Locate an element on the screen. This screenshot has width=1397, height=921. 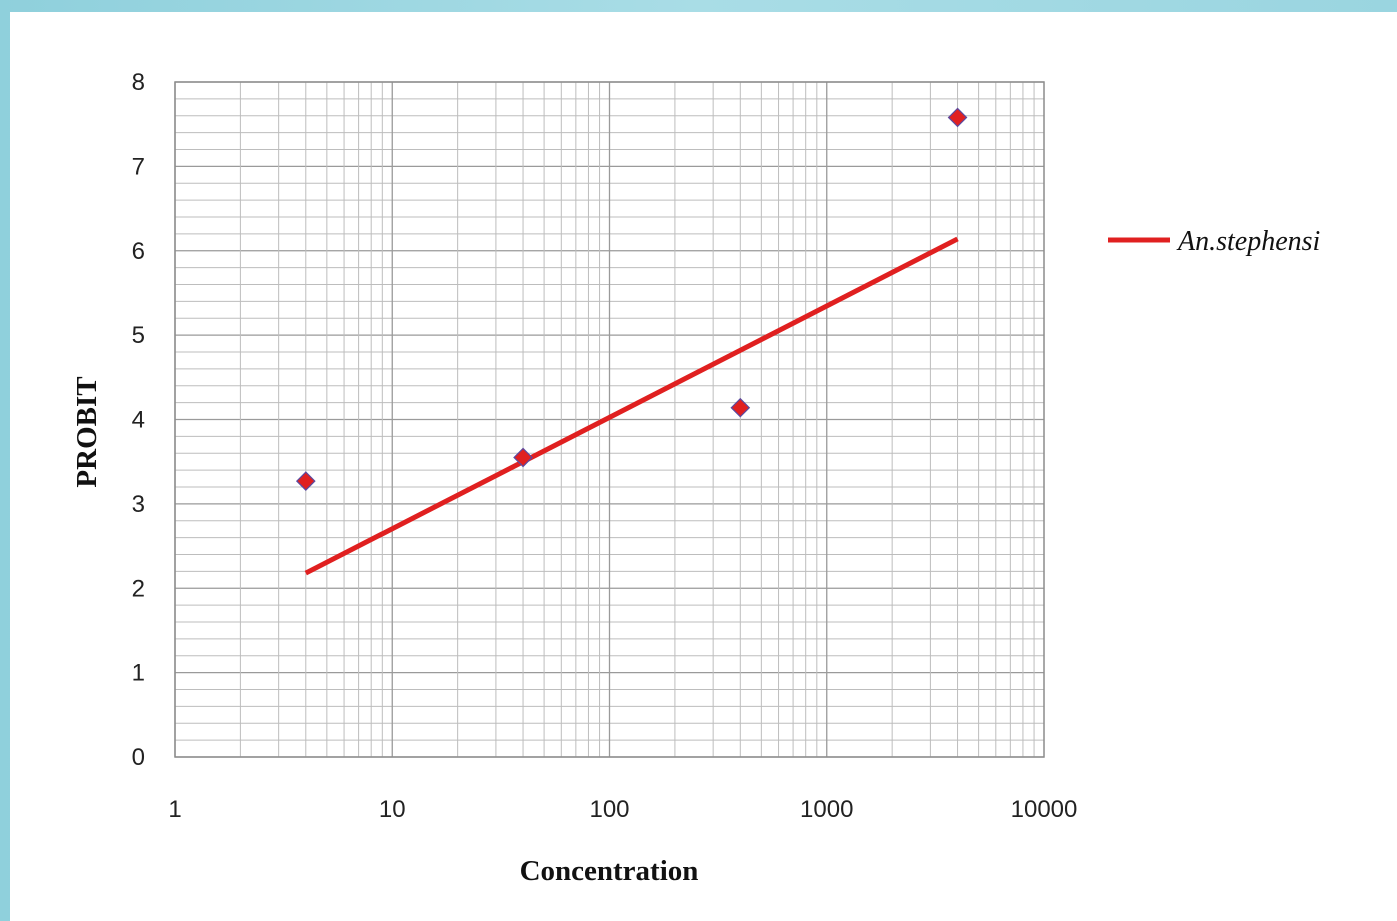
x-tick-label: 10 is located at coordinates (392, 809).